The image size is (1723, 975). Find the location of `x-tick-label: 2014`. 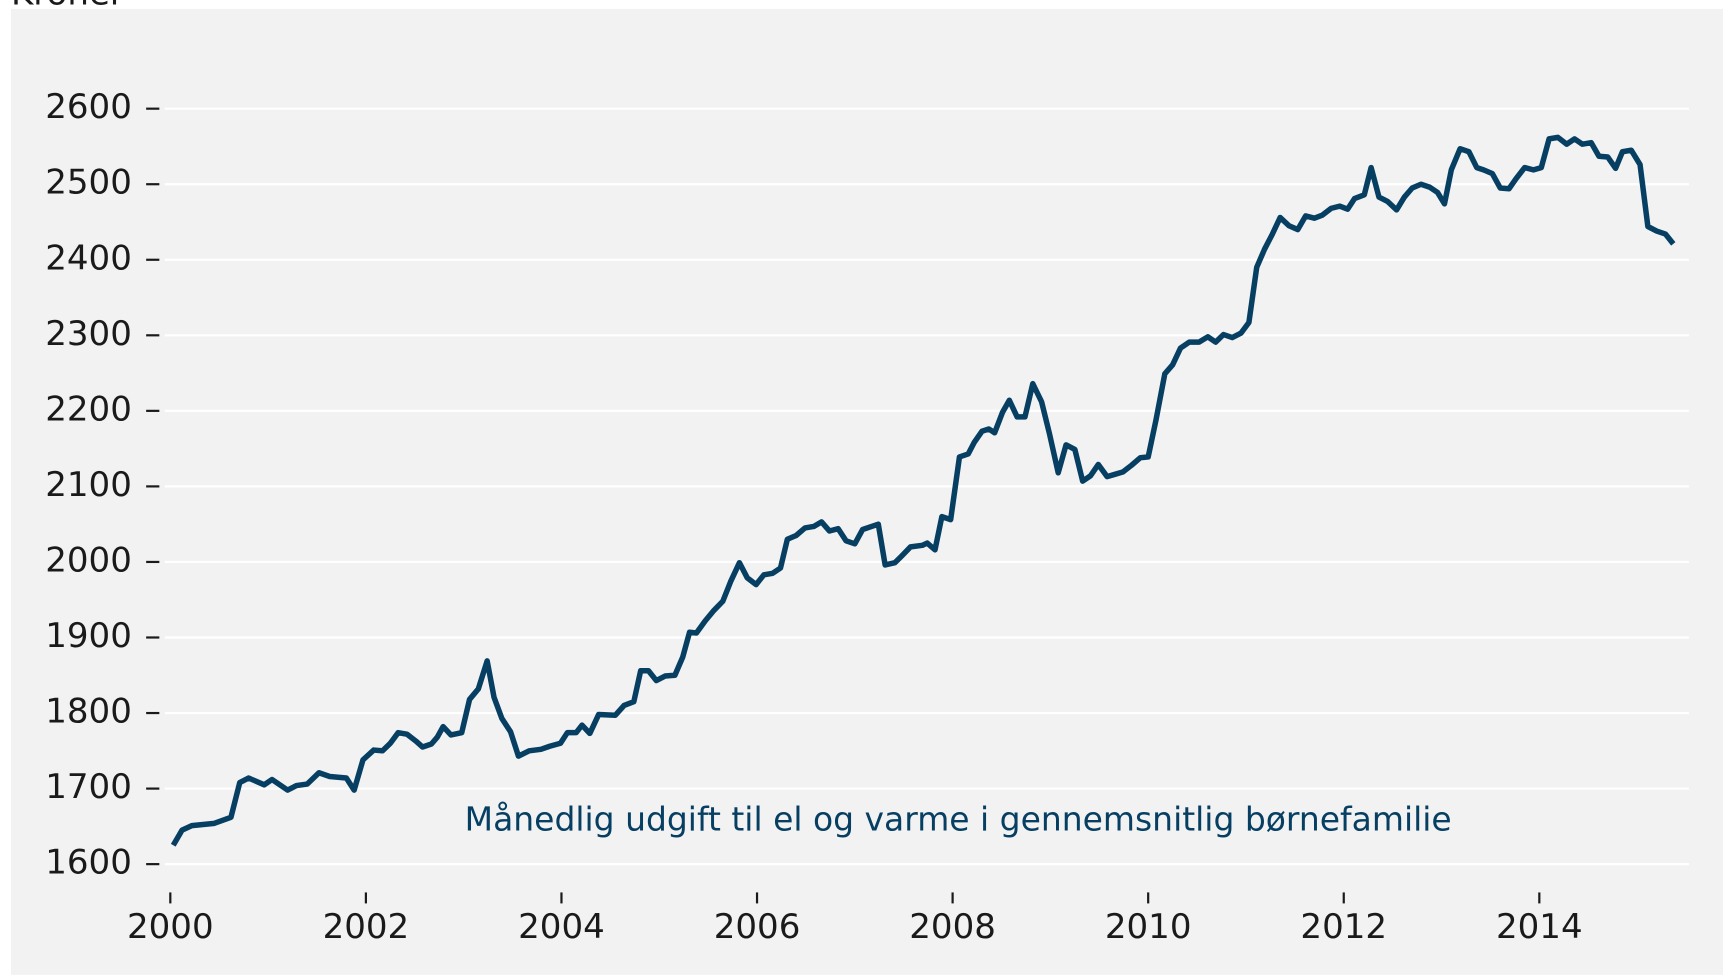

x-tick-label: 2014 is located at coordinates (1539, 927).